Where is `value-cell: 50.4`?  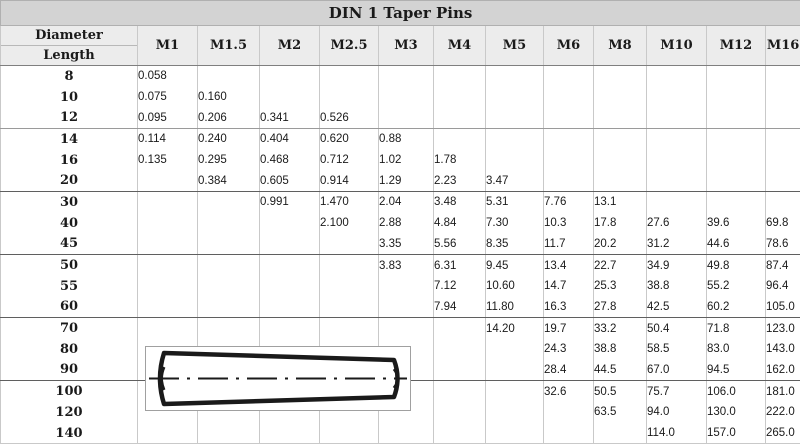
value-cell: 50.4 is located at coordinates (677, 328).